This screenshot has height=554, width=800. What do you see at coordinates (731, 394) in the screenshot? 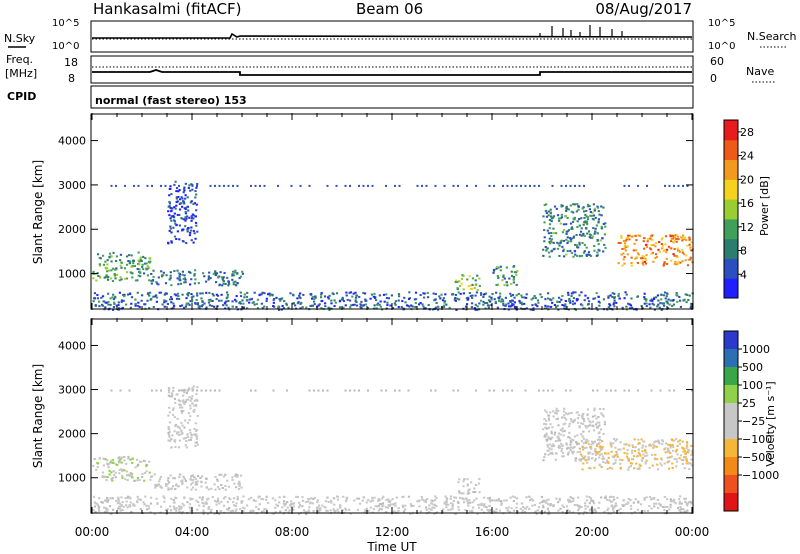
I see `velocity-colorbar-segment` at bounding box center [731, 394].